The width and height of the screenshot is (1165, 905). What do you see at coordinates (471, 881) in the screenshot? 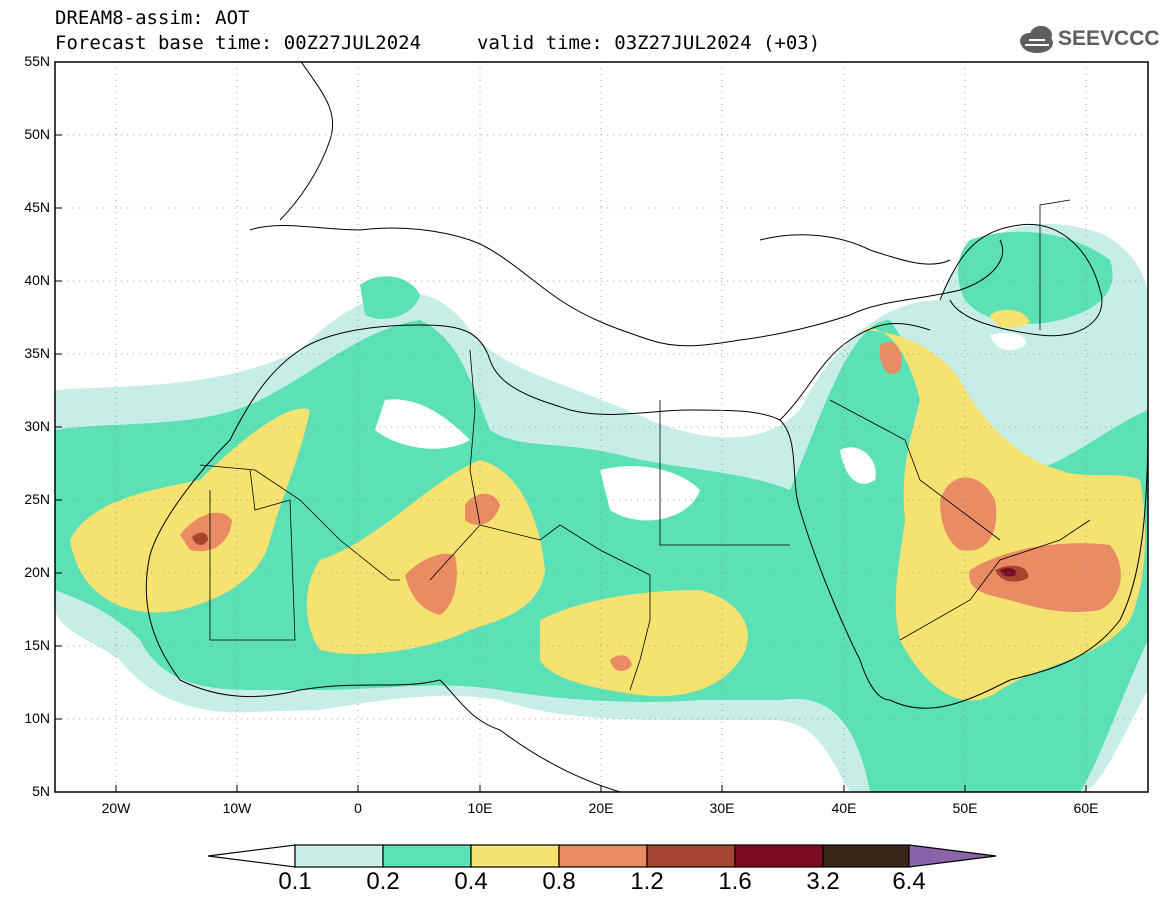
I see `colorbar-label: 0.4` at bounding box center [471, 881].